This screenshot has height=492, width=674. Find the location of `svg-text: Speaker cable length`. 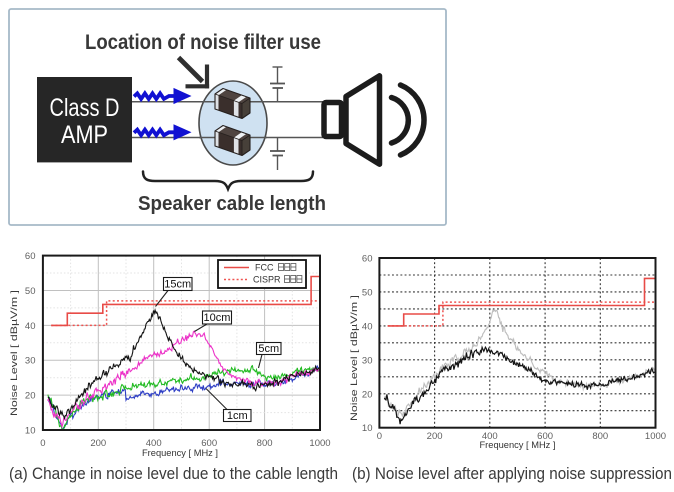

svg-text: Speaker cable length is located at coordinates (232, 204).